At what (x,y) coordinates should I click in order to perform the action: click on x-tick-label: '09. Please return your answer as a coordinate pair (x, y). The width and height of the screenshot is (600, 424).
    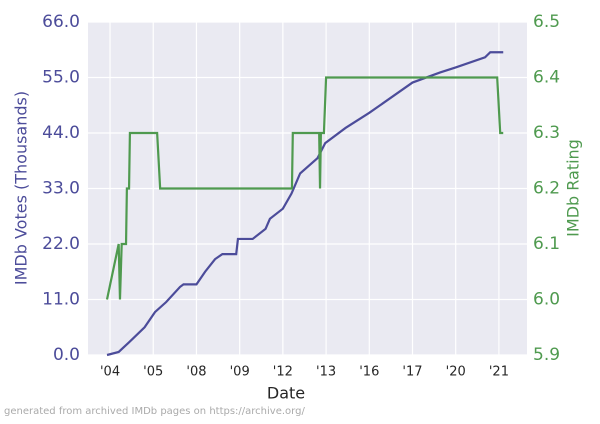
    Looking at the image, I should click on (240, 372).